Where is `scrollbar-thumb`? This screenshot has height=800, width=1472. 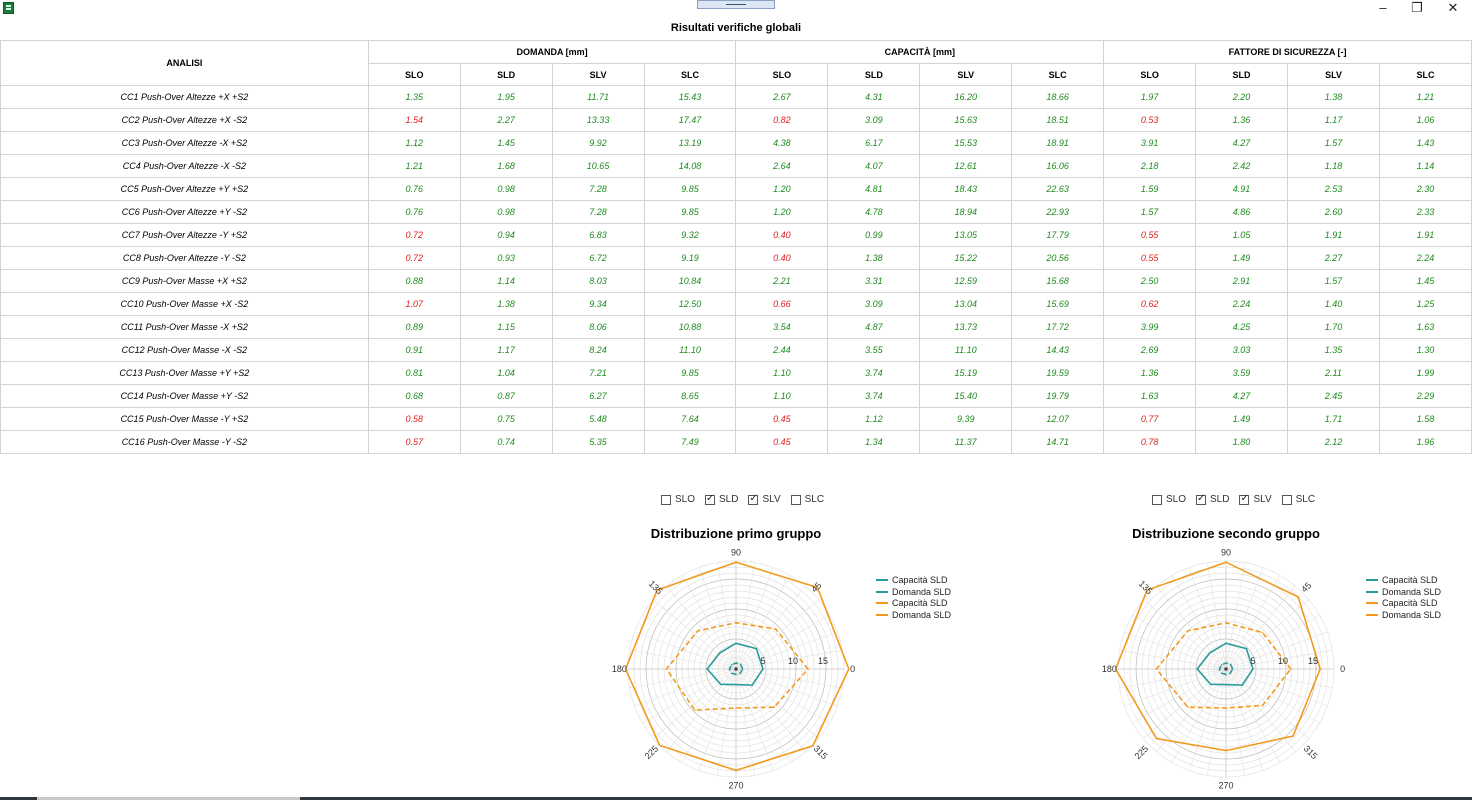
scrollbar-thumb is located at coordinates (168, 798).